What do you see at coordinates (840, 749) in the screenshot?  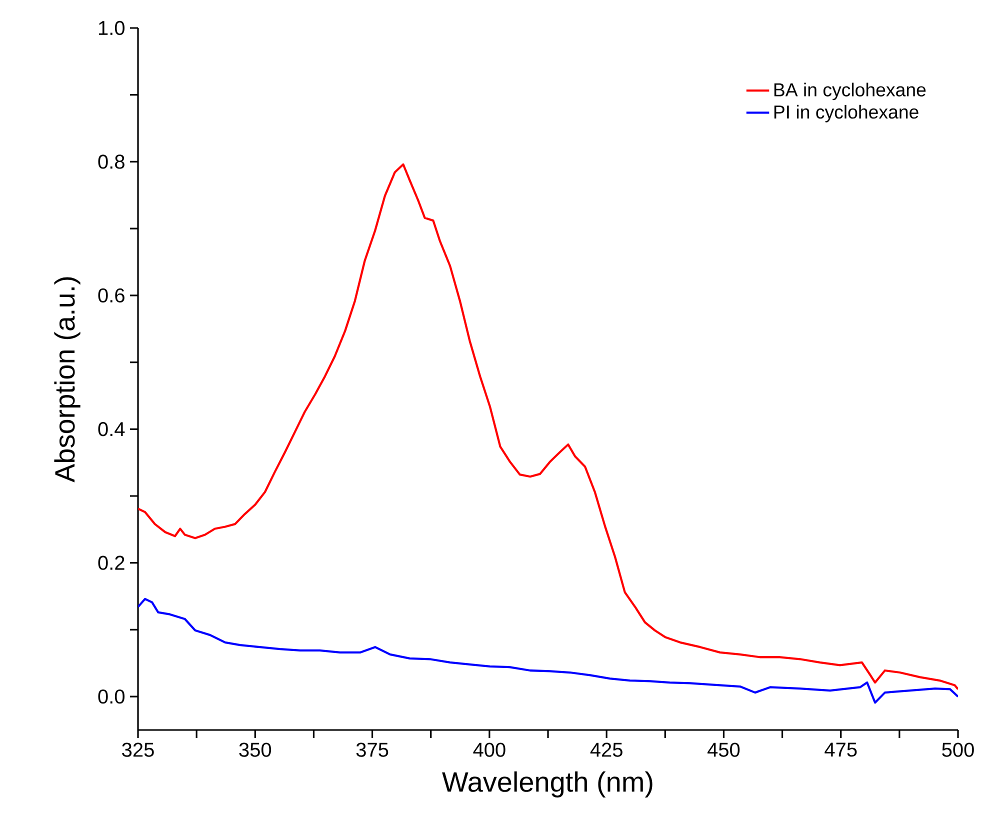 I see `x-tick-label: 475` at bounding box center [840, 749].